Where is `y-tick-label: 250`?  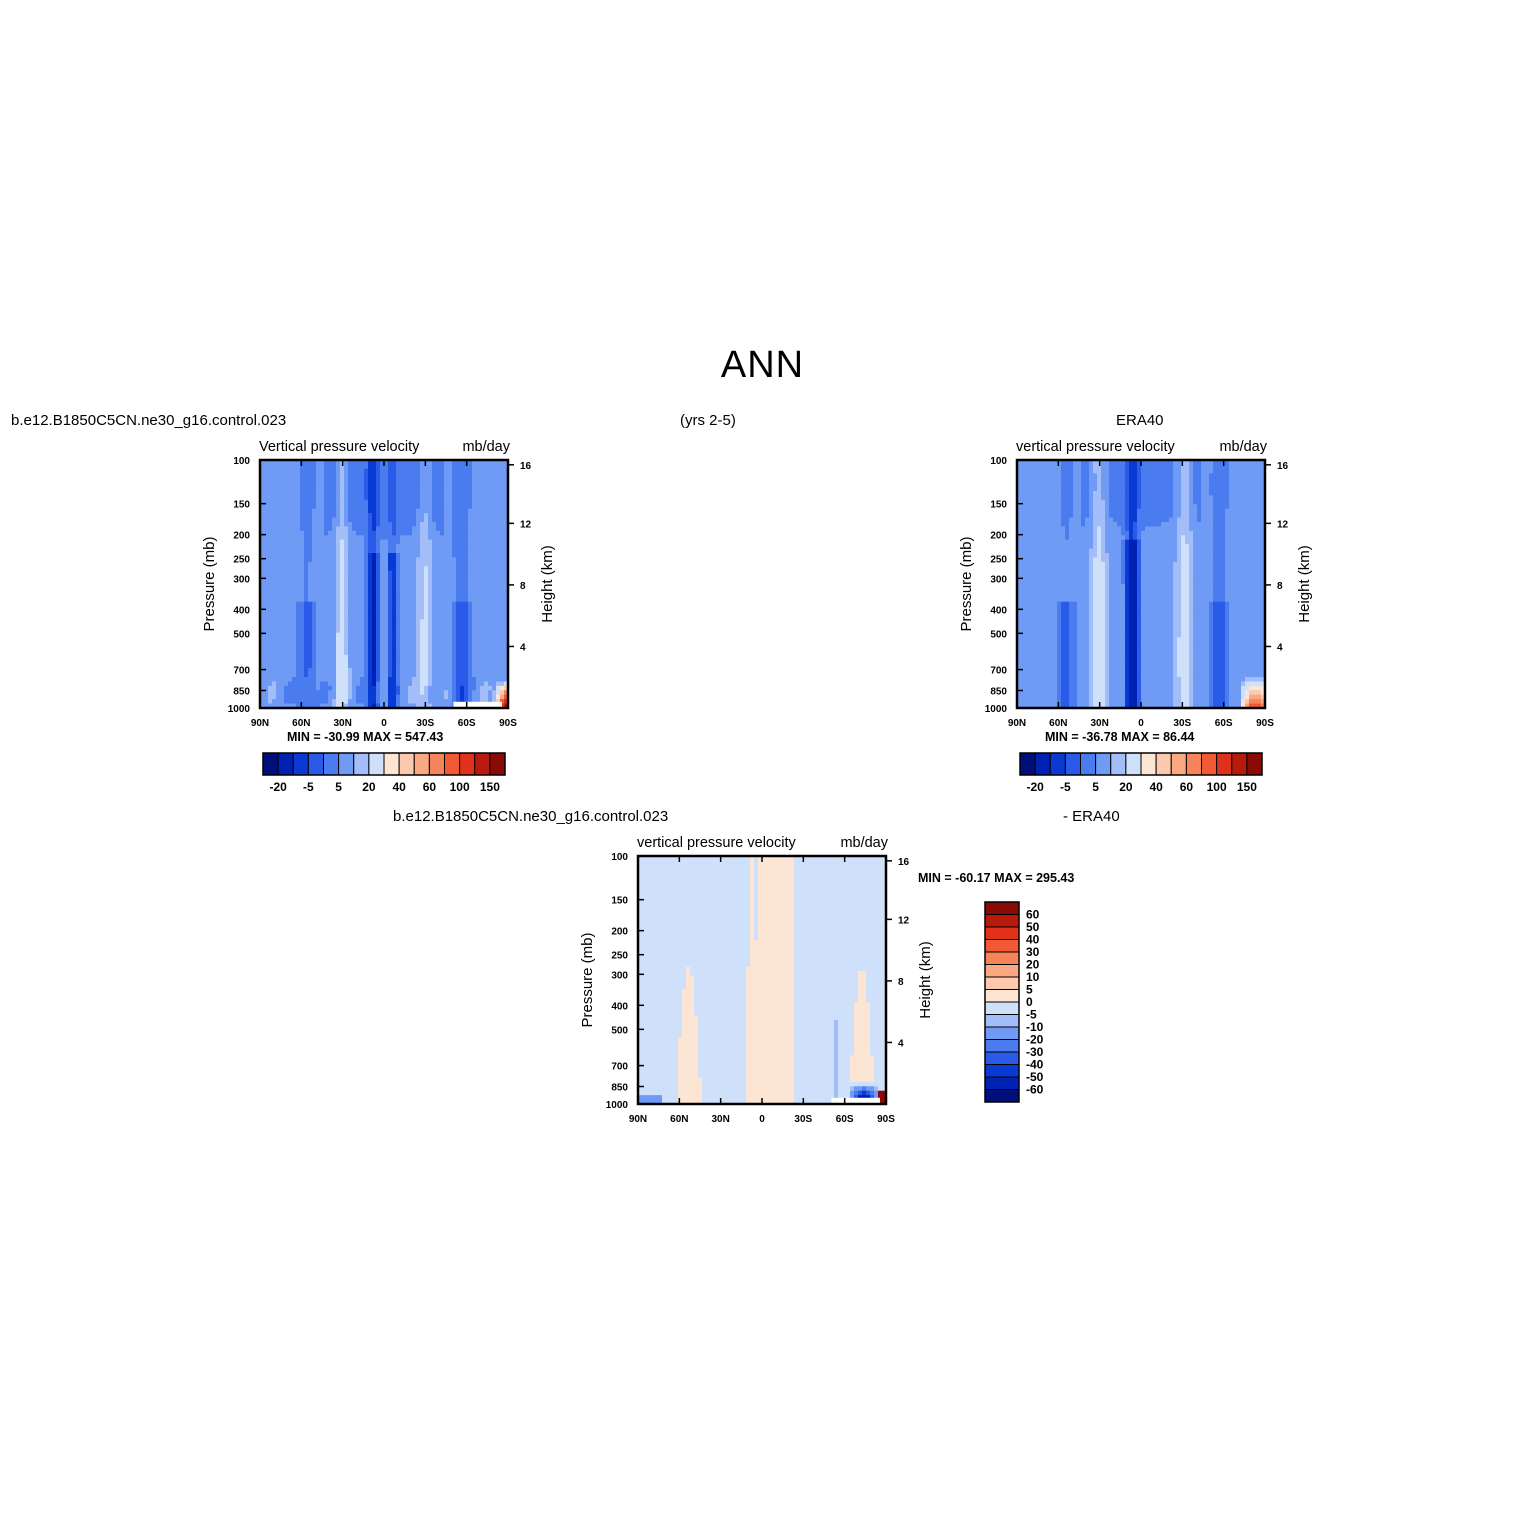 y-tick-label: 250 is located at coordinates (241, 560).